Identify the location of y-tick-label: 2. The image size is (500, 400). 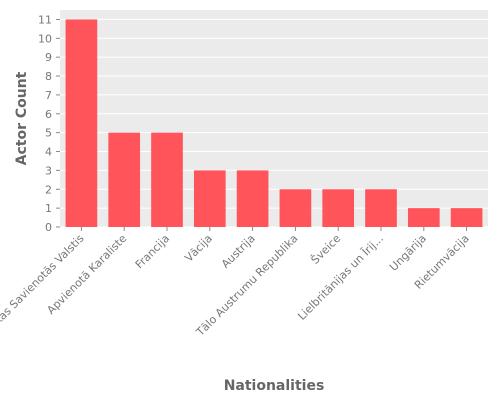
(48, 189).